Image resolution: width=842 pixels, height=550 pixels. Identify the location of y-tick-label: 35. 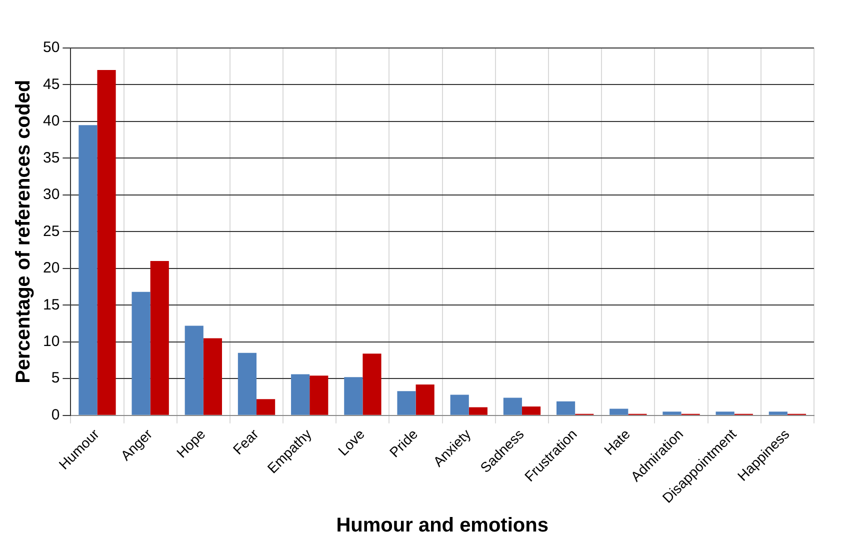
(51, 157).